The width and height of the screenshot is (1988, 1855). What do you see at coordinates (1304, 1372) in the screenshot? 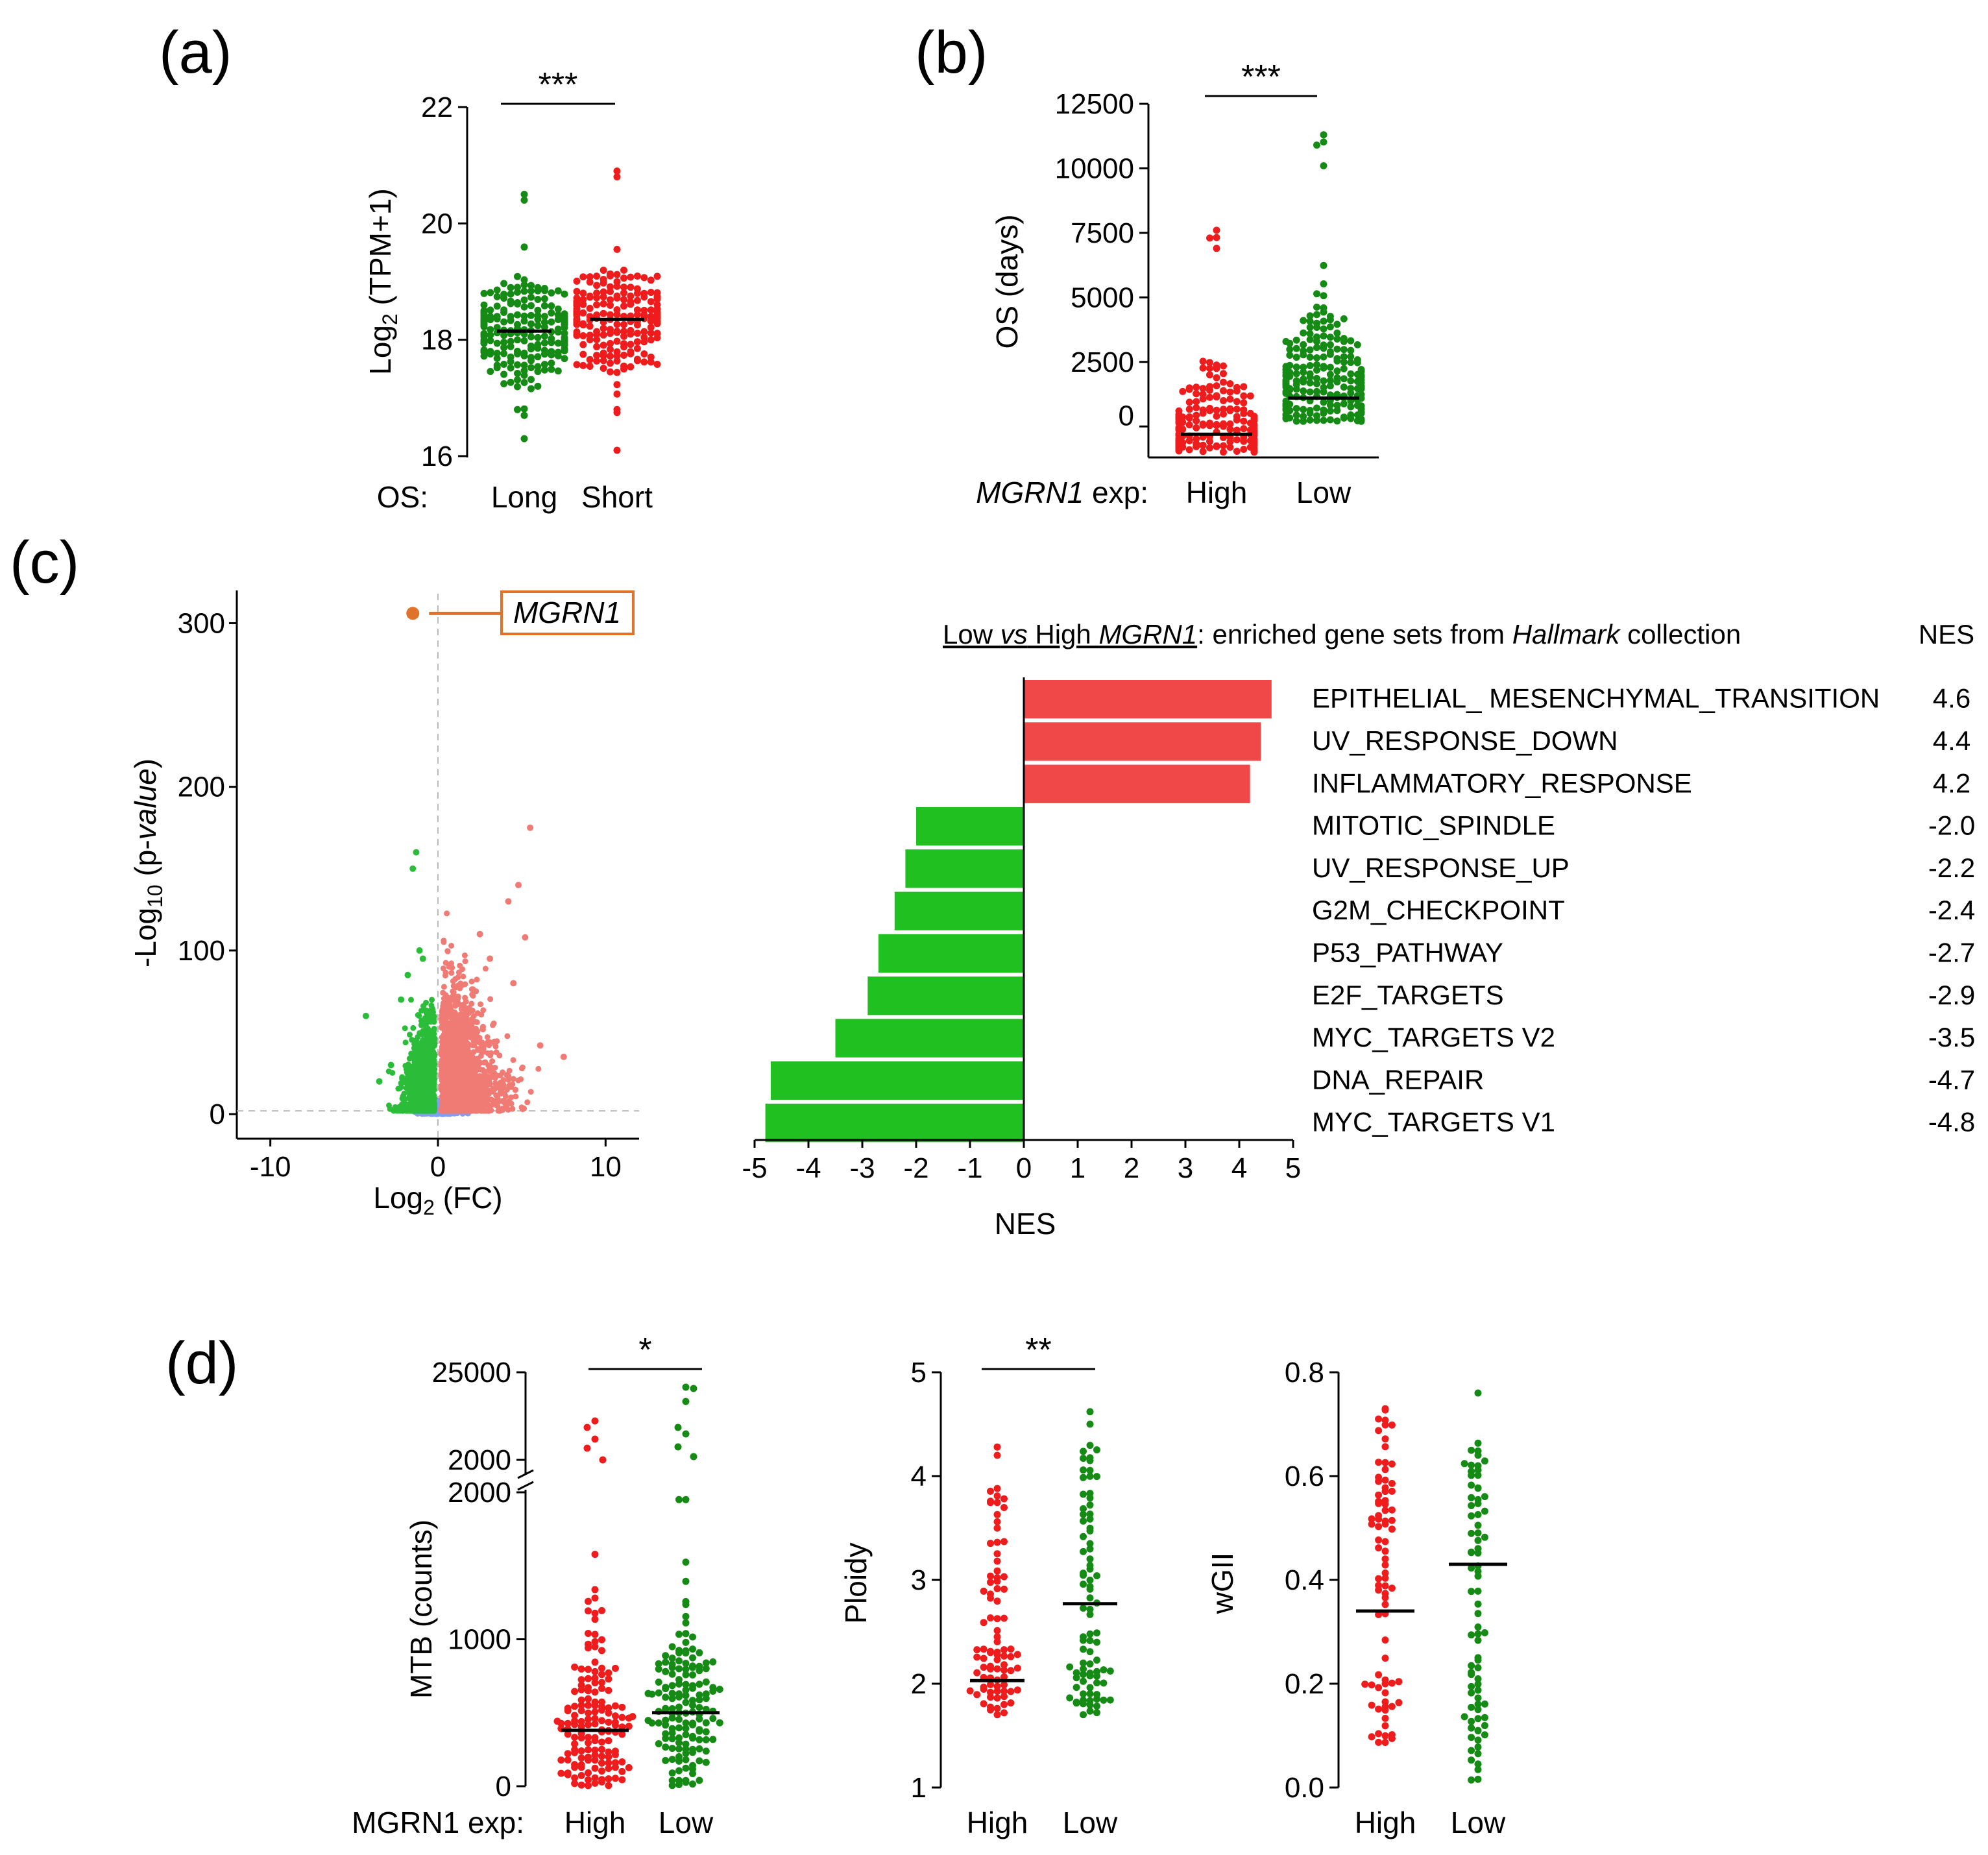
I see `y-tick-label: 0.8` at bounding box center [1304, 1372].